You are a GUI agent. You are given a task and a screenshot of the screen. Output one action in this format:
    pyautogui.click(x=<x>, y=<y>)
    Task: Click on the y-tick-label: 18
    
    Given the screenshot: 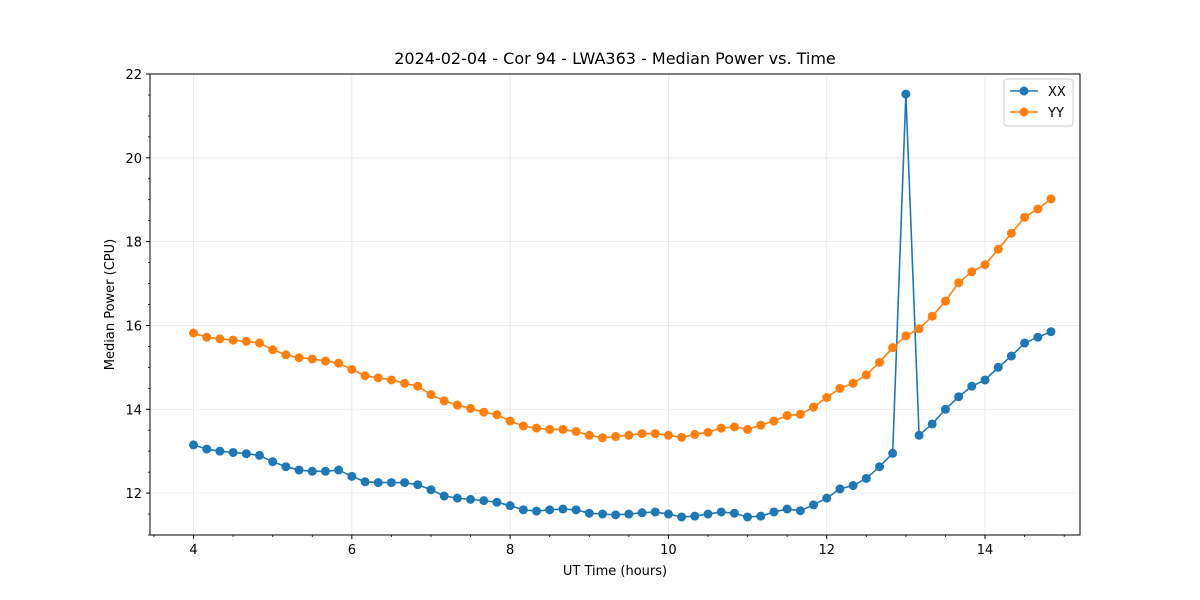 What is the action you would take?
    pyautogui.click(x=133, y=243)
    